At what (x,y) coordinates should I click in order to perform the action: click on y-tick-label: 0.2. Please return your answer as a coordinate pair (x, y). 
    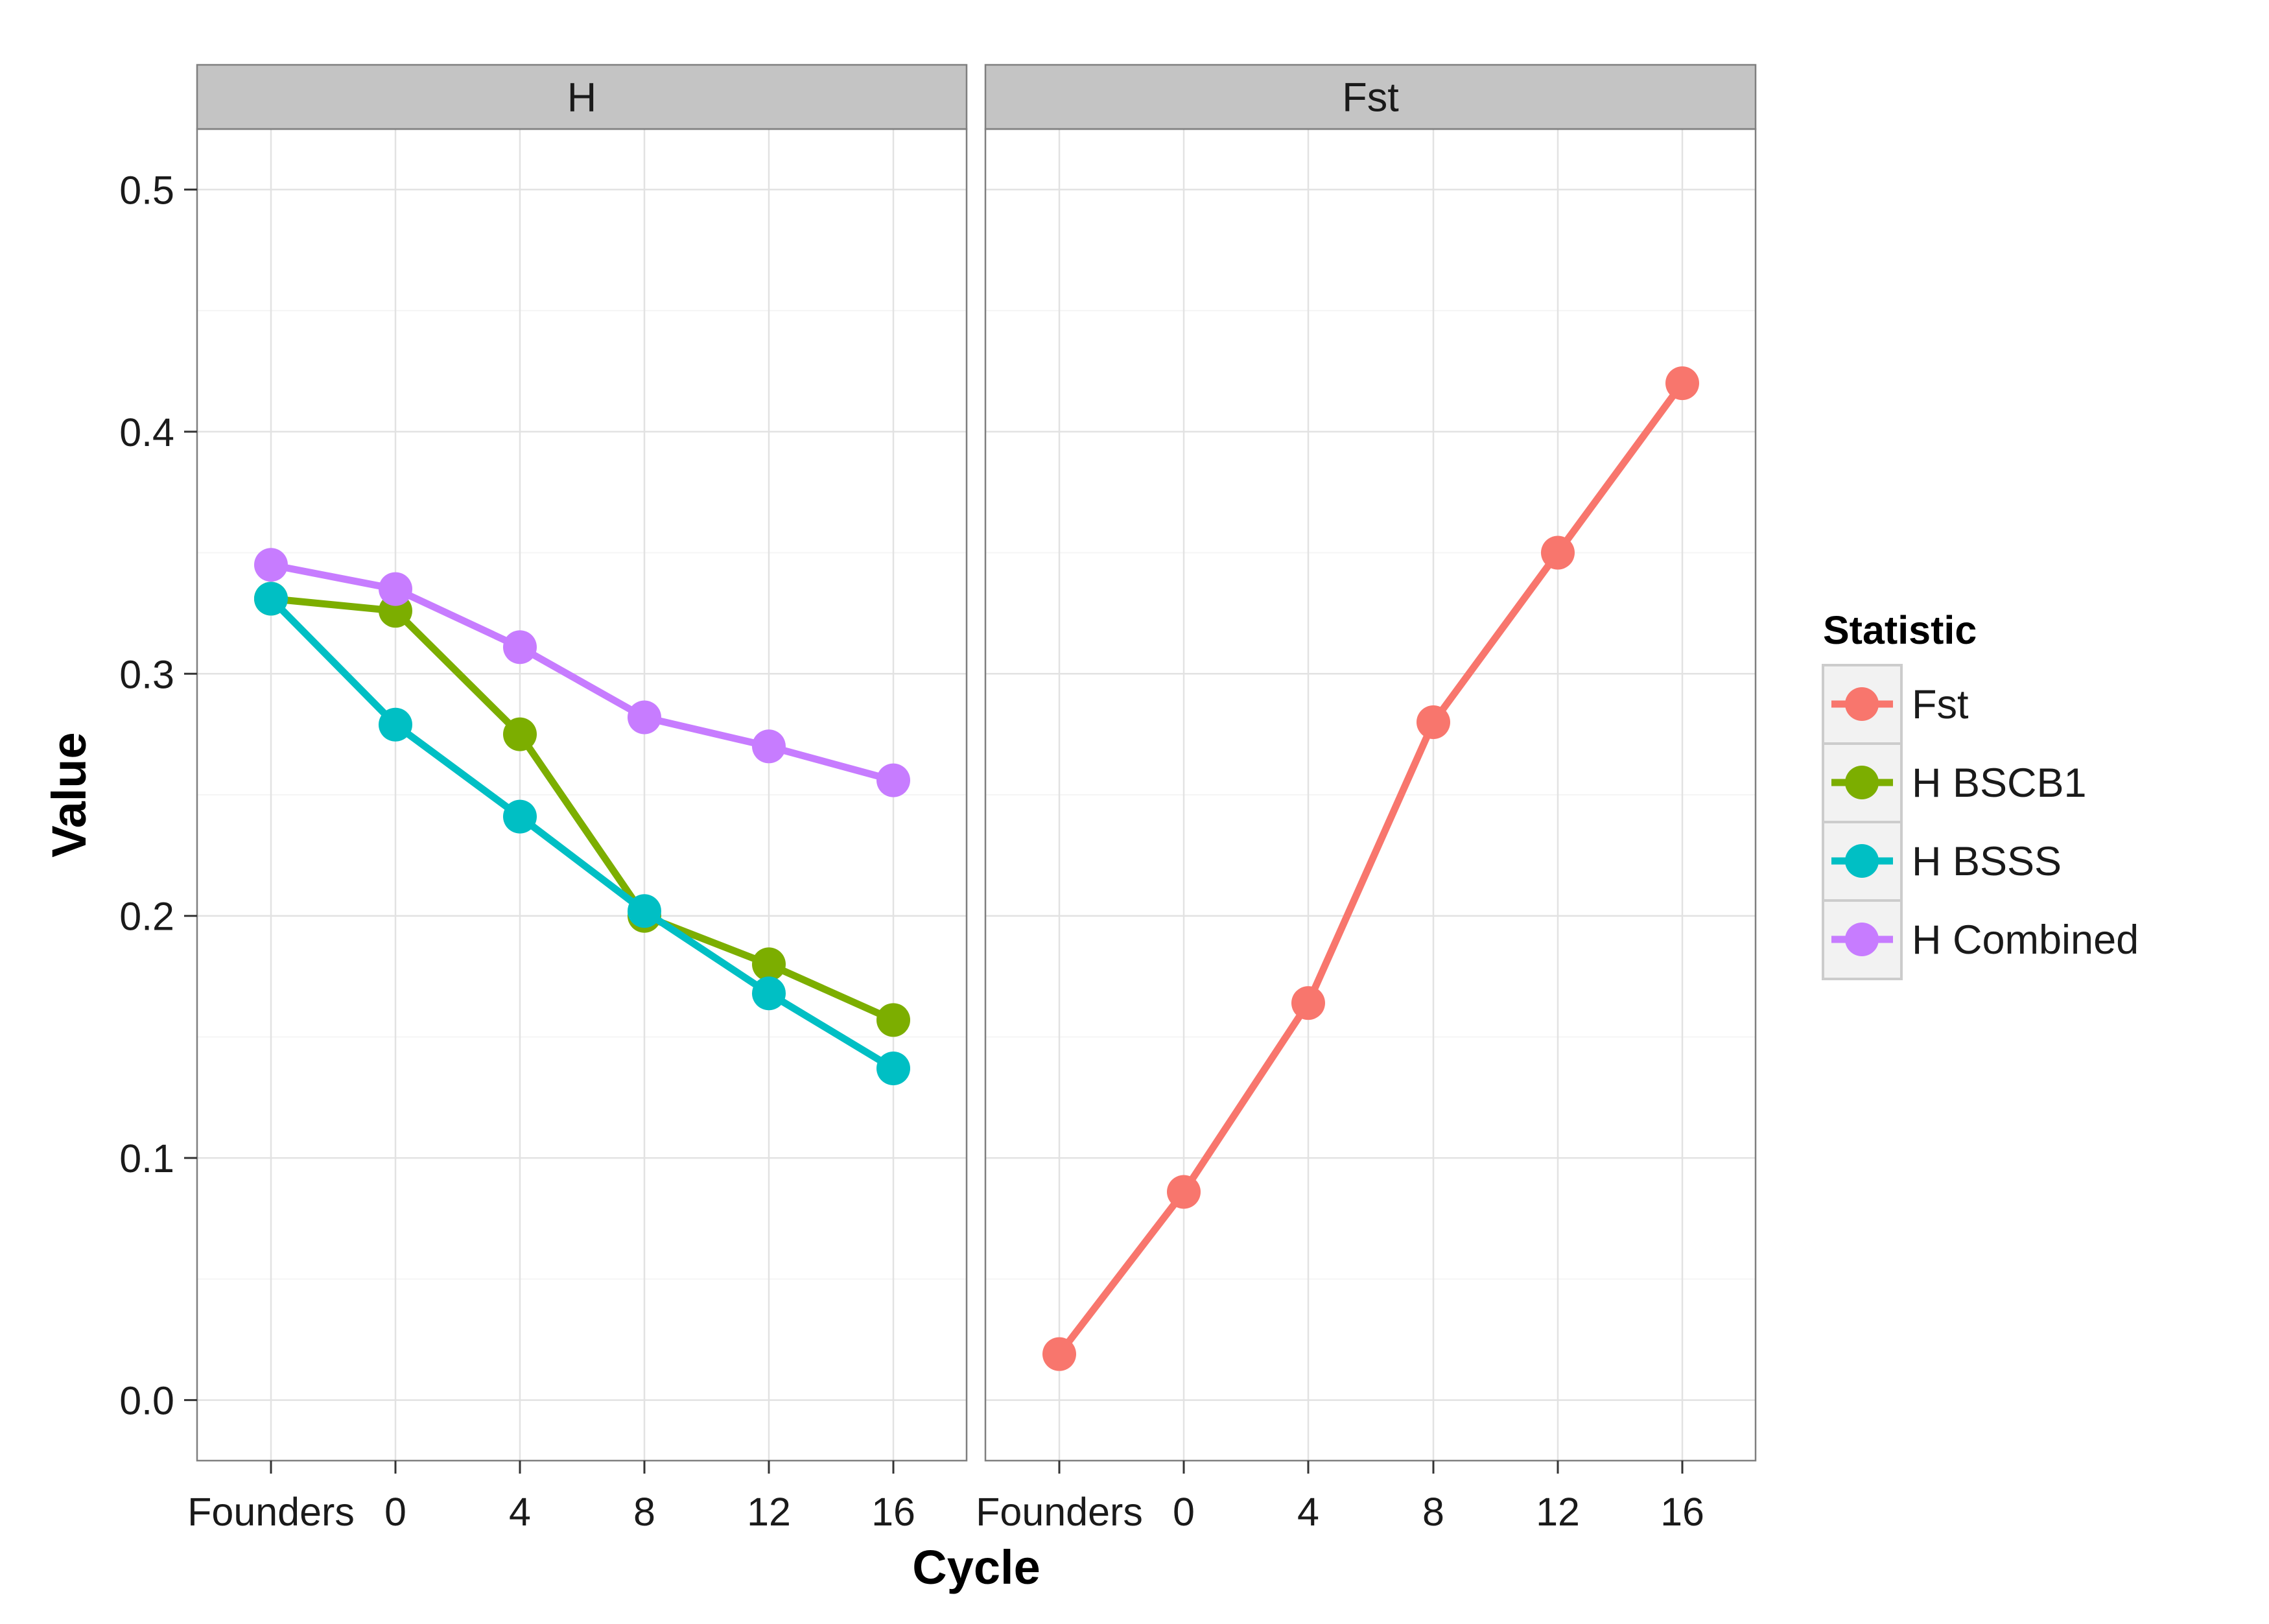
    Looking at the image, I should click on (146, 917).